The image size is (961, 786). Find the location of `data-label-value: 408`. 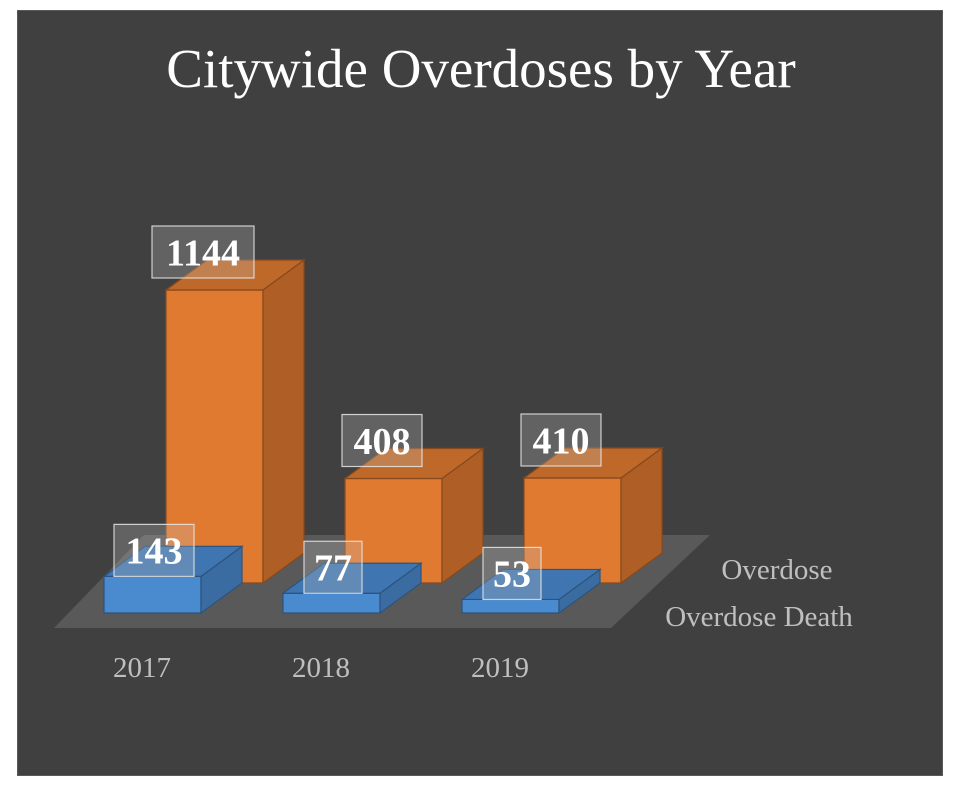

data-label-value: 408 is located at coordinates (382, 442).